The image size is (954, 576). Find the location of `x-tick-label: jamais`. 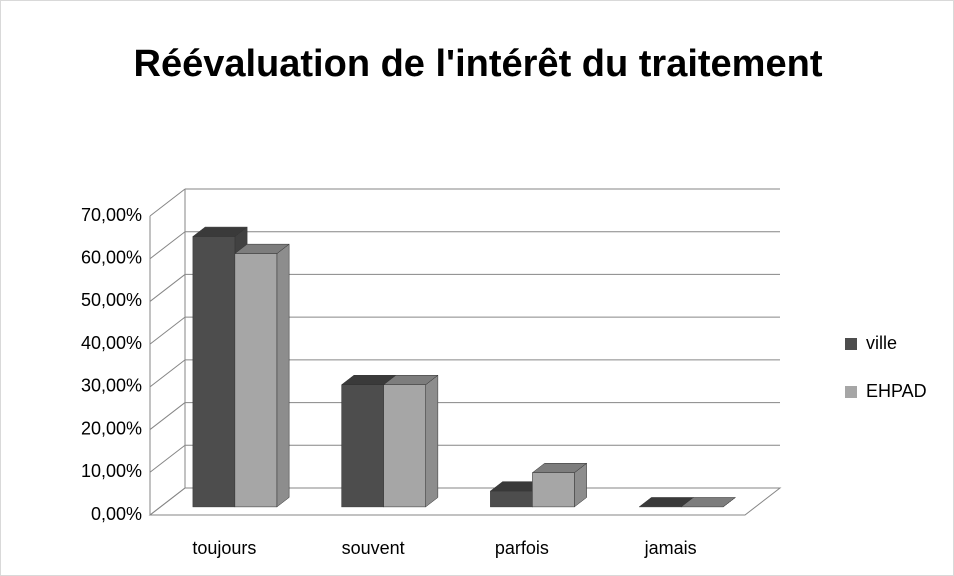

x-tick-label: jamais is located at coordinates (670, 548).